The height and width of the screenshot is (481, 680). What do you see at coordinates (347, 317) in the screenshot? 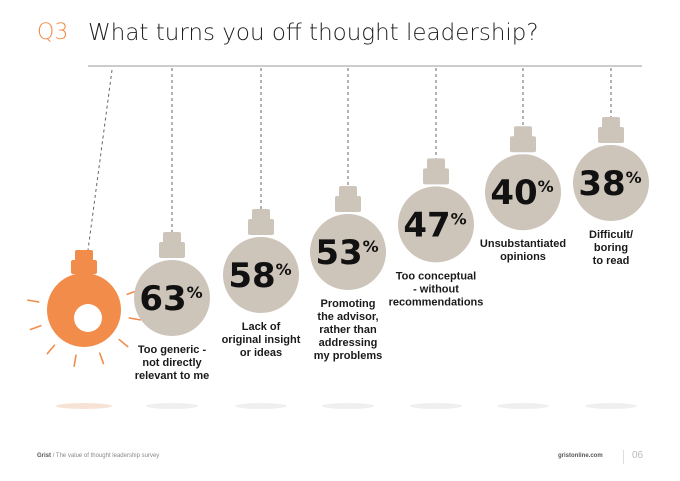
I see `category-label: the advisor,` at bounding box center [347, 317].